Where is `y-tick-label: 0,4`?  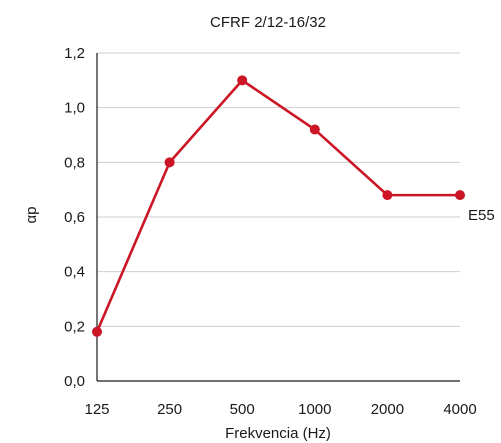 y-tick-label: 0,4 is located at coordinates (74, 272).